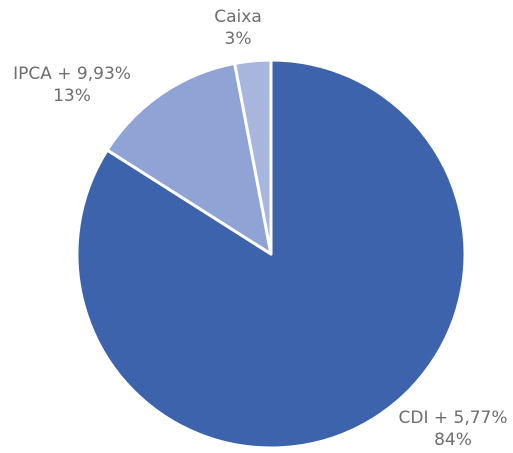 The width and height of the screenshot is (513, 453). I want to click on slice-label-cdi-value: 84%, so click(453, 440).